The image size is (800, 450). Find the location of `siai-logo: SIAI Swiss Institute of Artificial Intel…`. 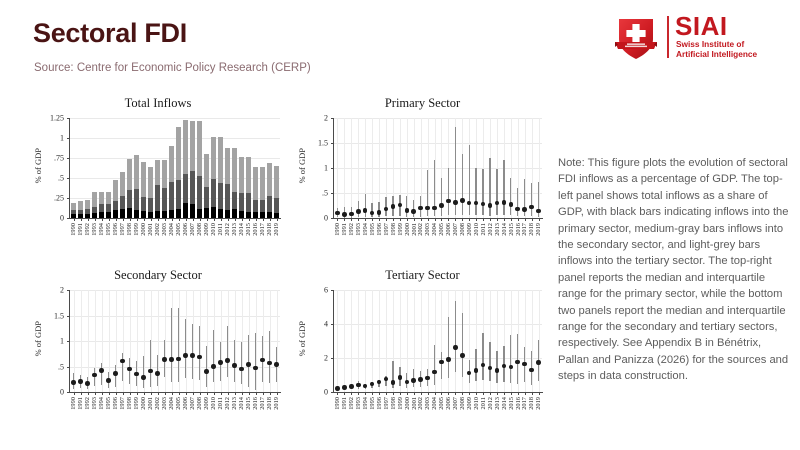

siai-logo: SIAI Swiss Institute of Artificial Intel… is located at coordinates (701, 36).